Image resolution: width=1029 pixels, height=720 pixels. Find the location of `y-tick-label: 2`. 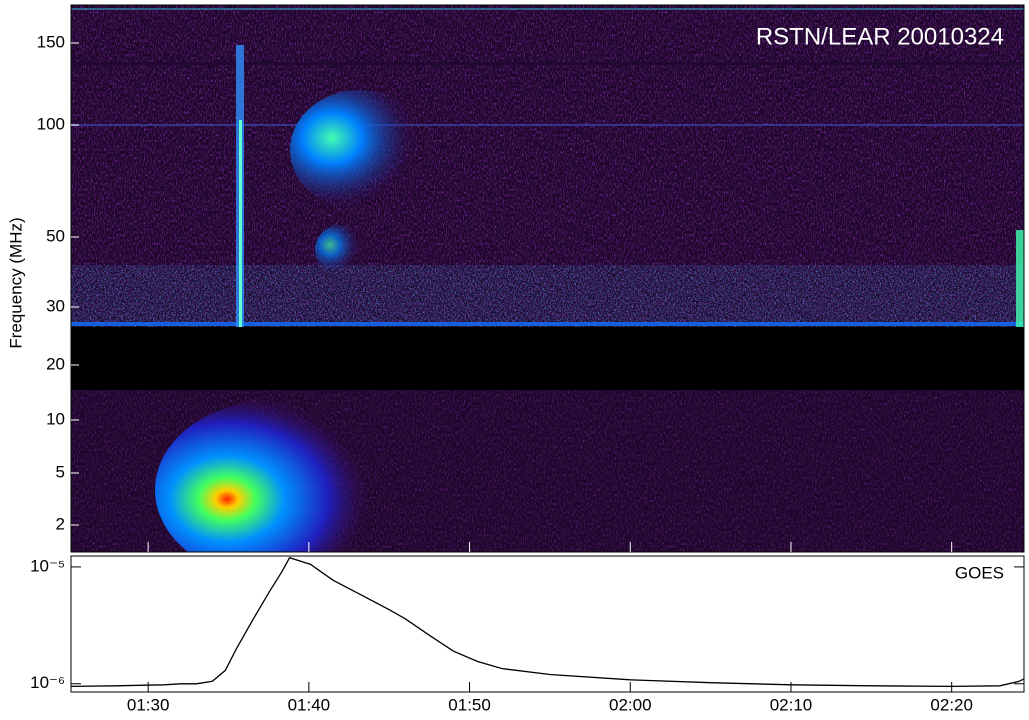

y-tick-label: 2 is located at coordinates (60, 523).